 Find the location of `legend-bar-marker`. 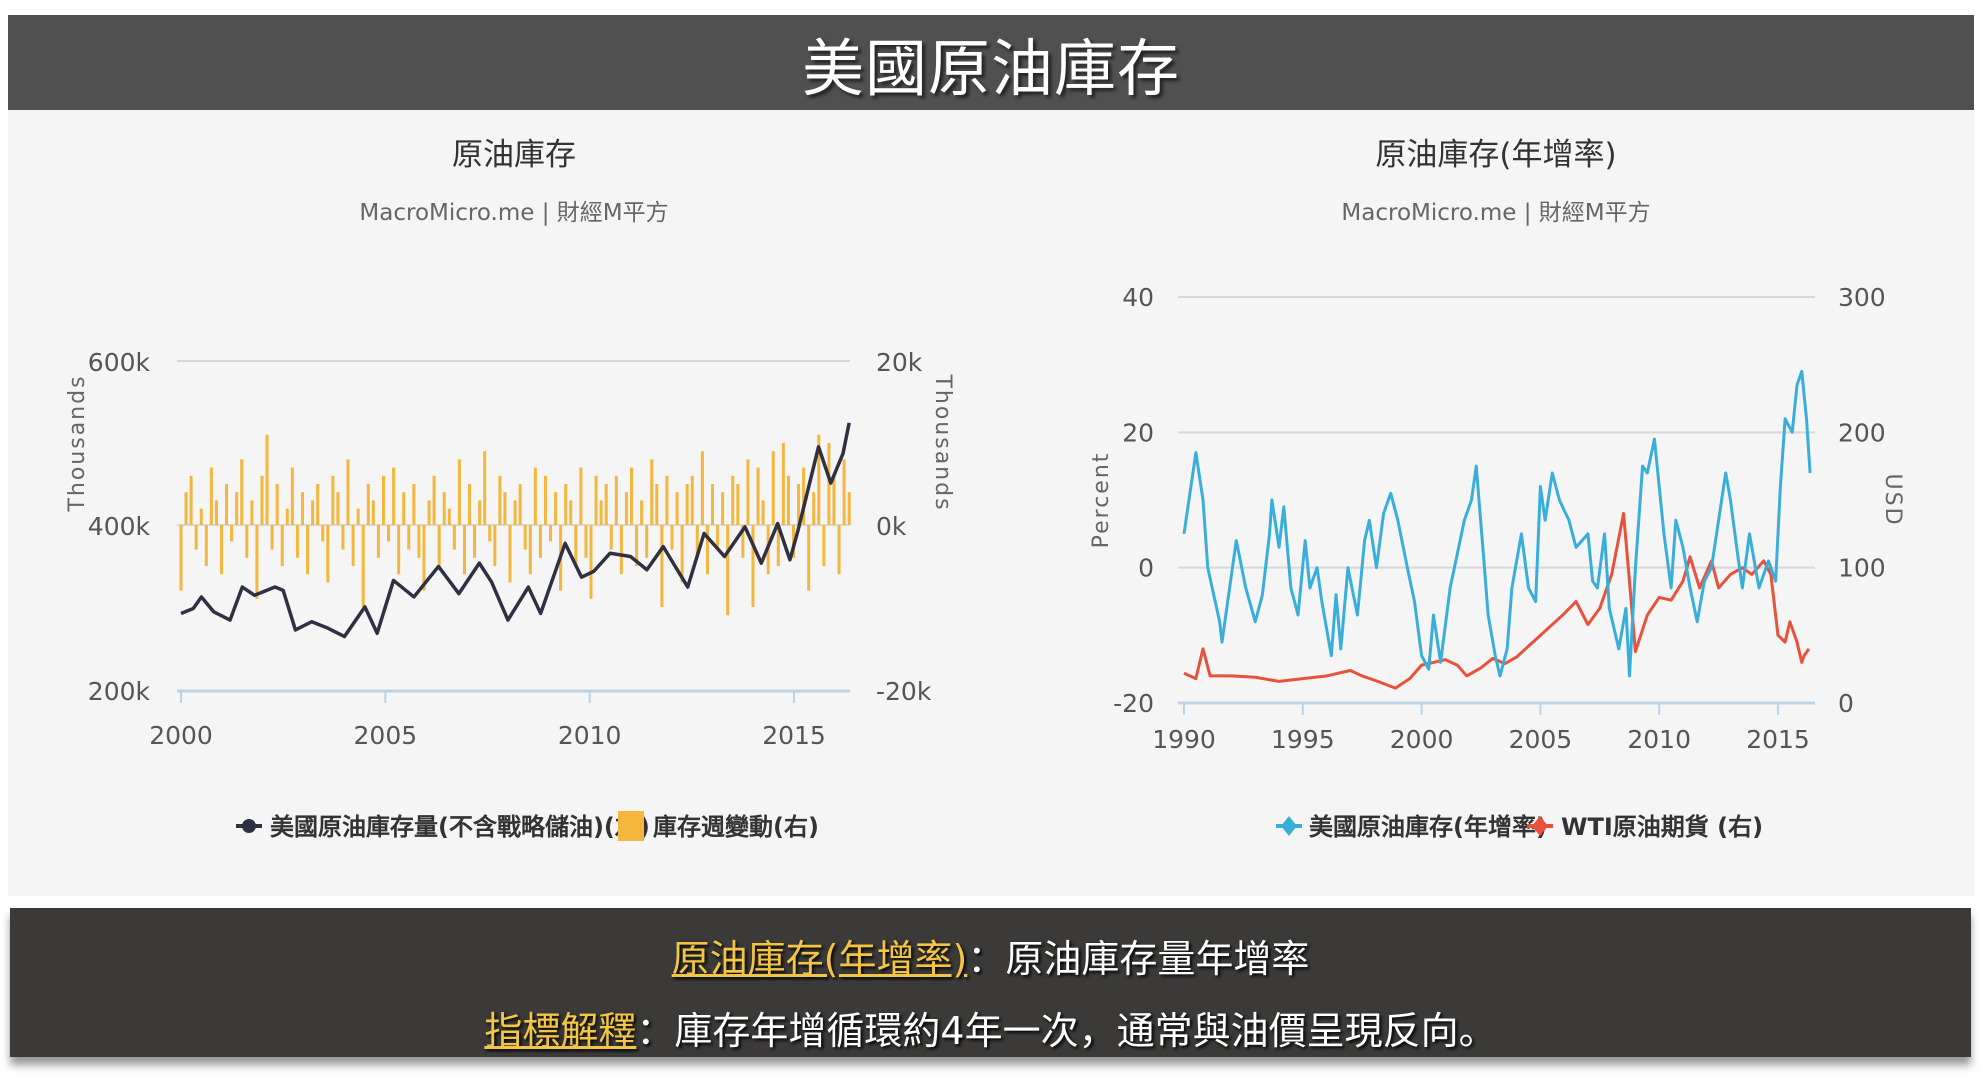

legend-bar-marker is located at coordinates (631, 826).